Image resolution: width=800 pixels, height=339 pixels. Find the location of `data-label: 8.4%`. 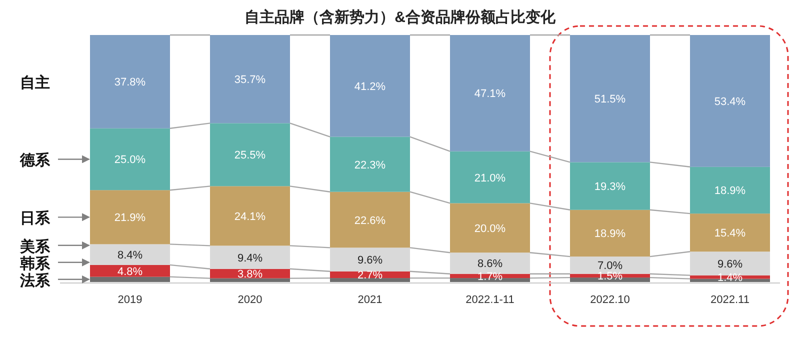

data-label: 8.4% is located at coordinates (130, 256).